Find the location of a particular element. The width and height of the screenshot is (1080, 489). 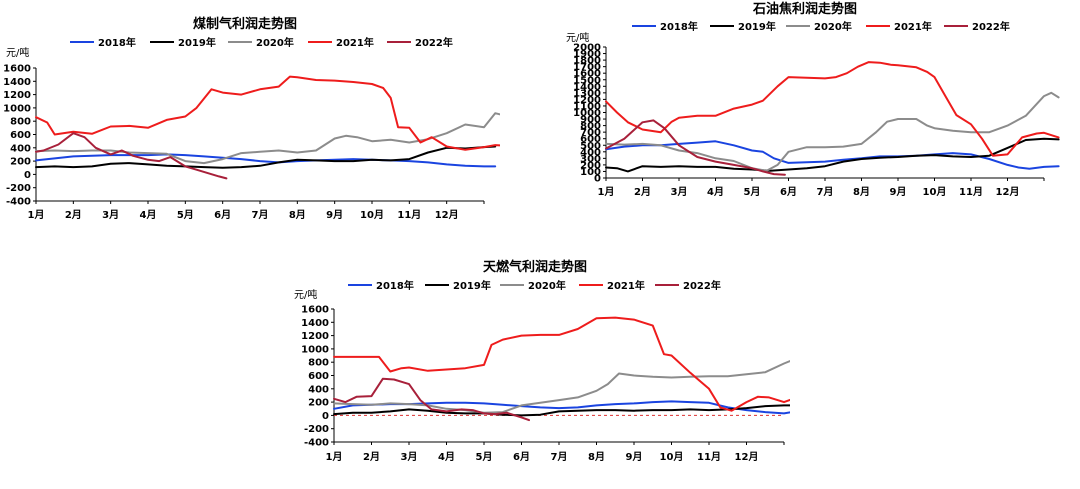

y-tick-label: -200 is located at coordinates (18, 188).